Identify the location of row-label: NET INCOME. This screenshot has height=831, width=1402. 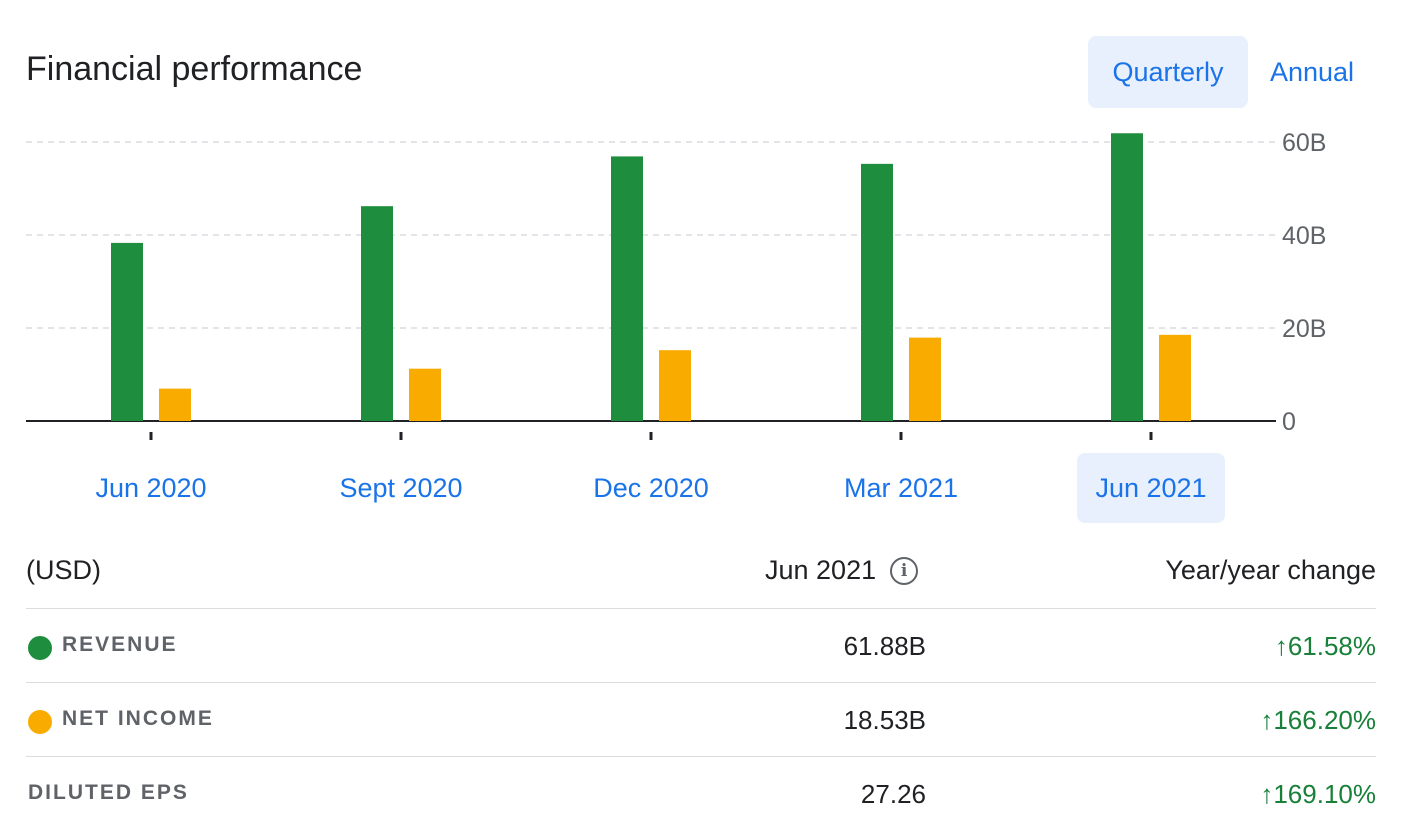
(138, 718).